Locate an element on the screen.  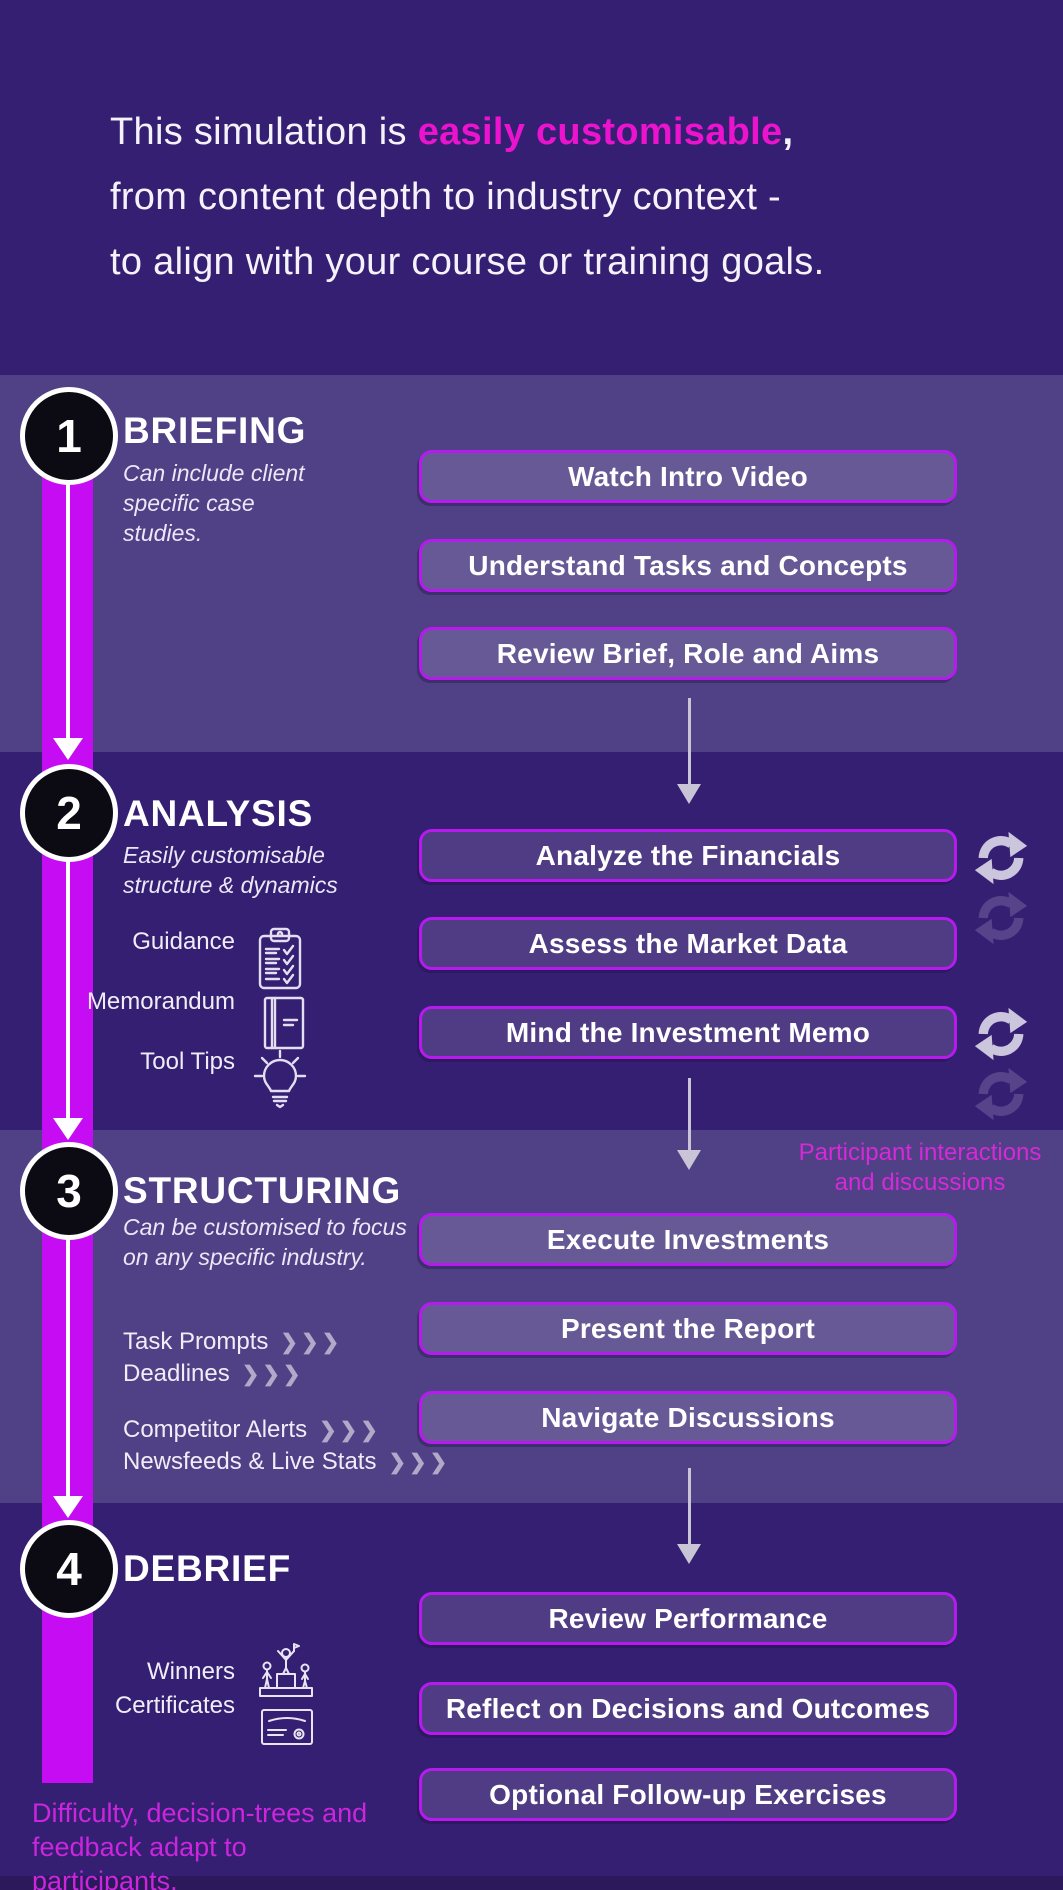
task-button-execute-investments: Execute Investments is located at coordinates (688, 1239).